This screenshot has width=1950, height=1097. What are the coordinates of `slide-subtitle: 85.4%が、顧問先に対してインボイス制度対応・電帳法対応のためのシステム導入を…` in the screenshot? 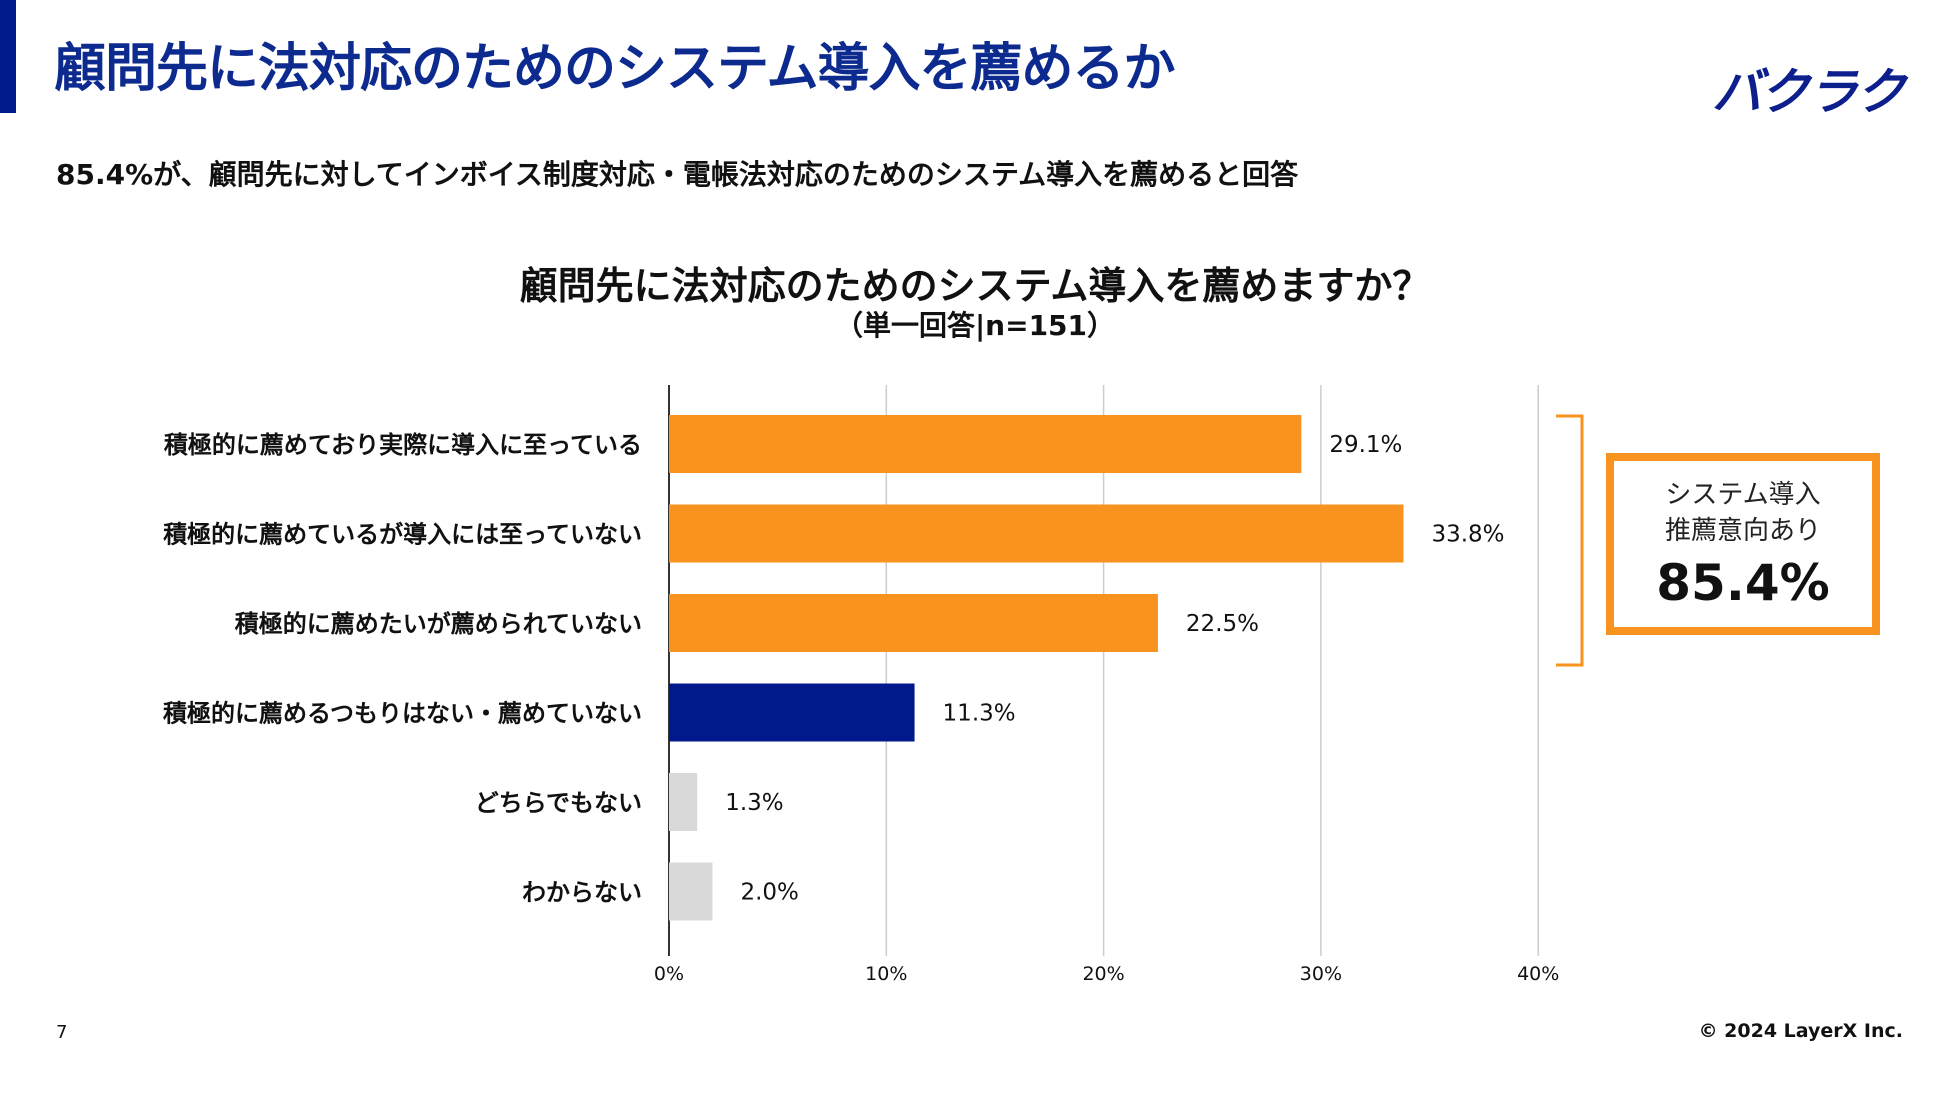 It's located at (677, 174).